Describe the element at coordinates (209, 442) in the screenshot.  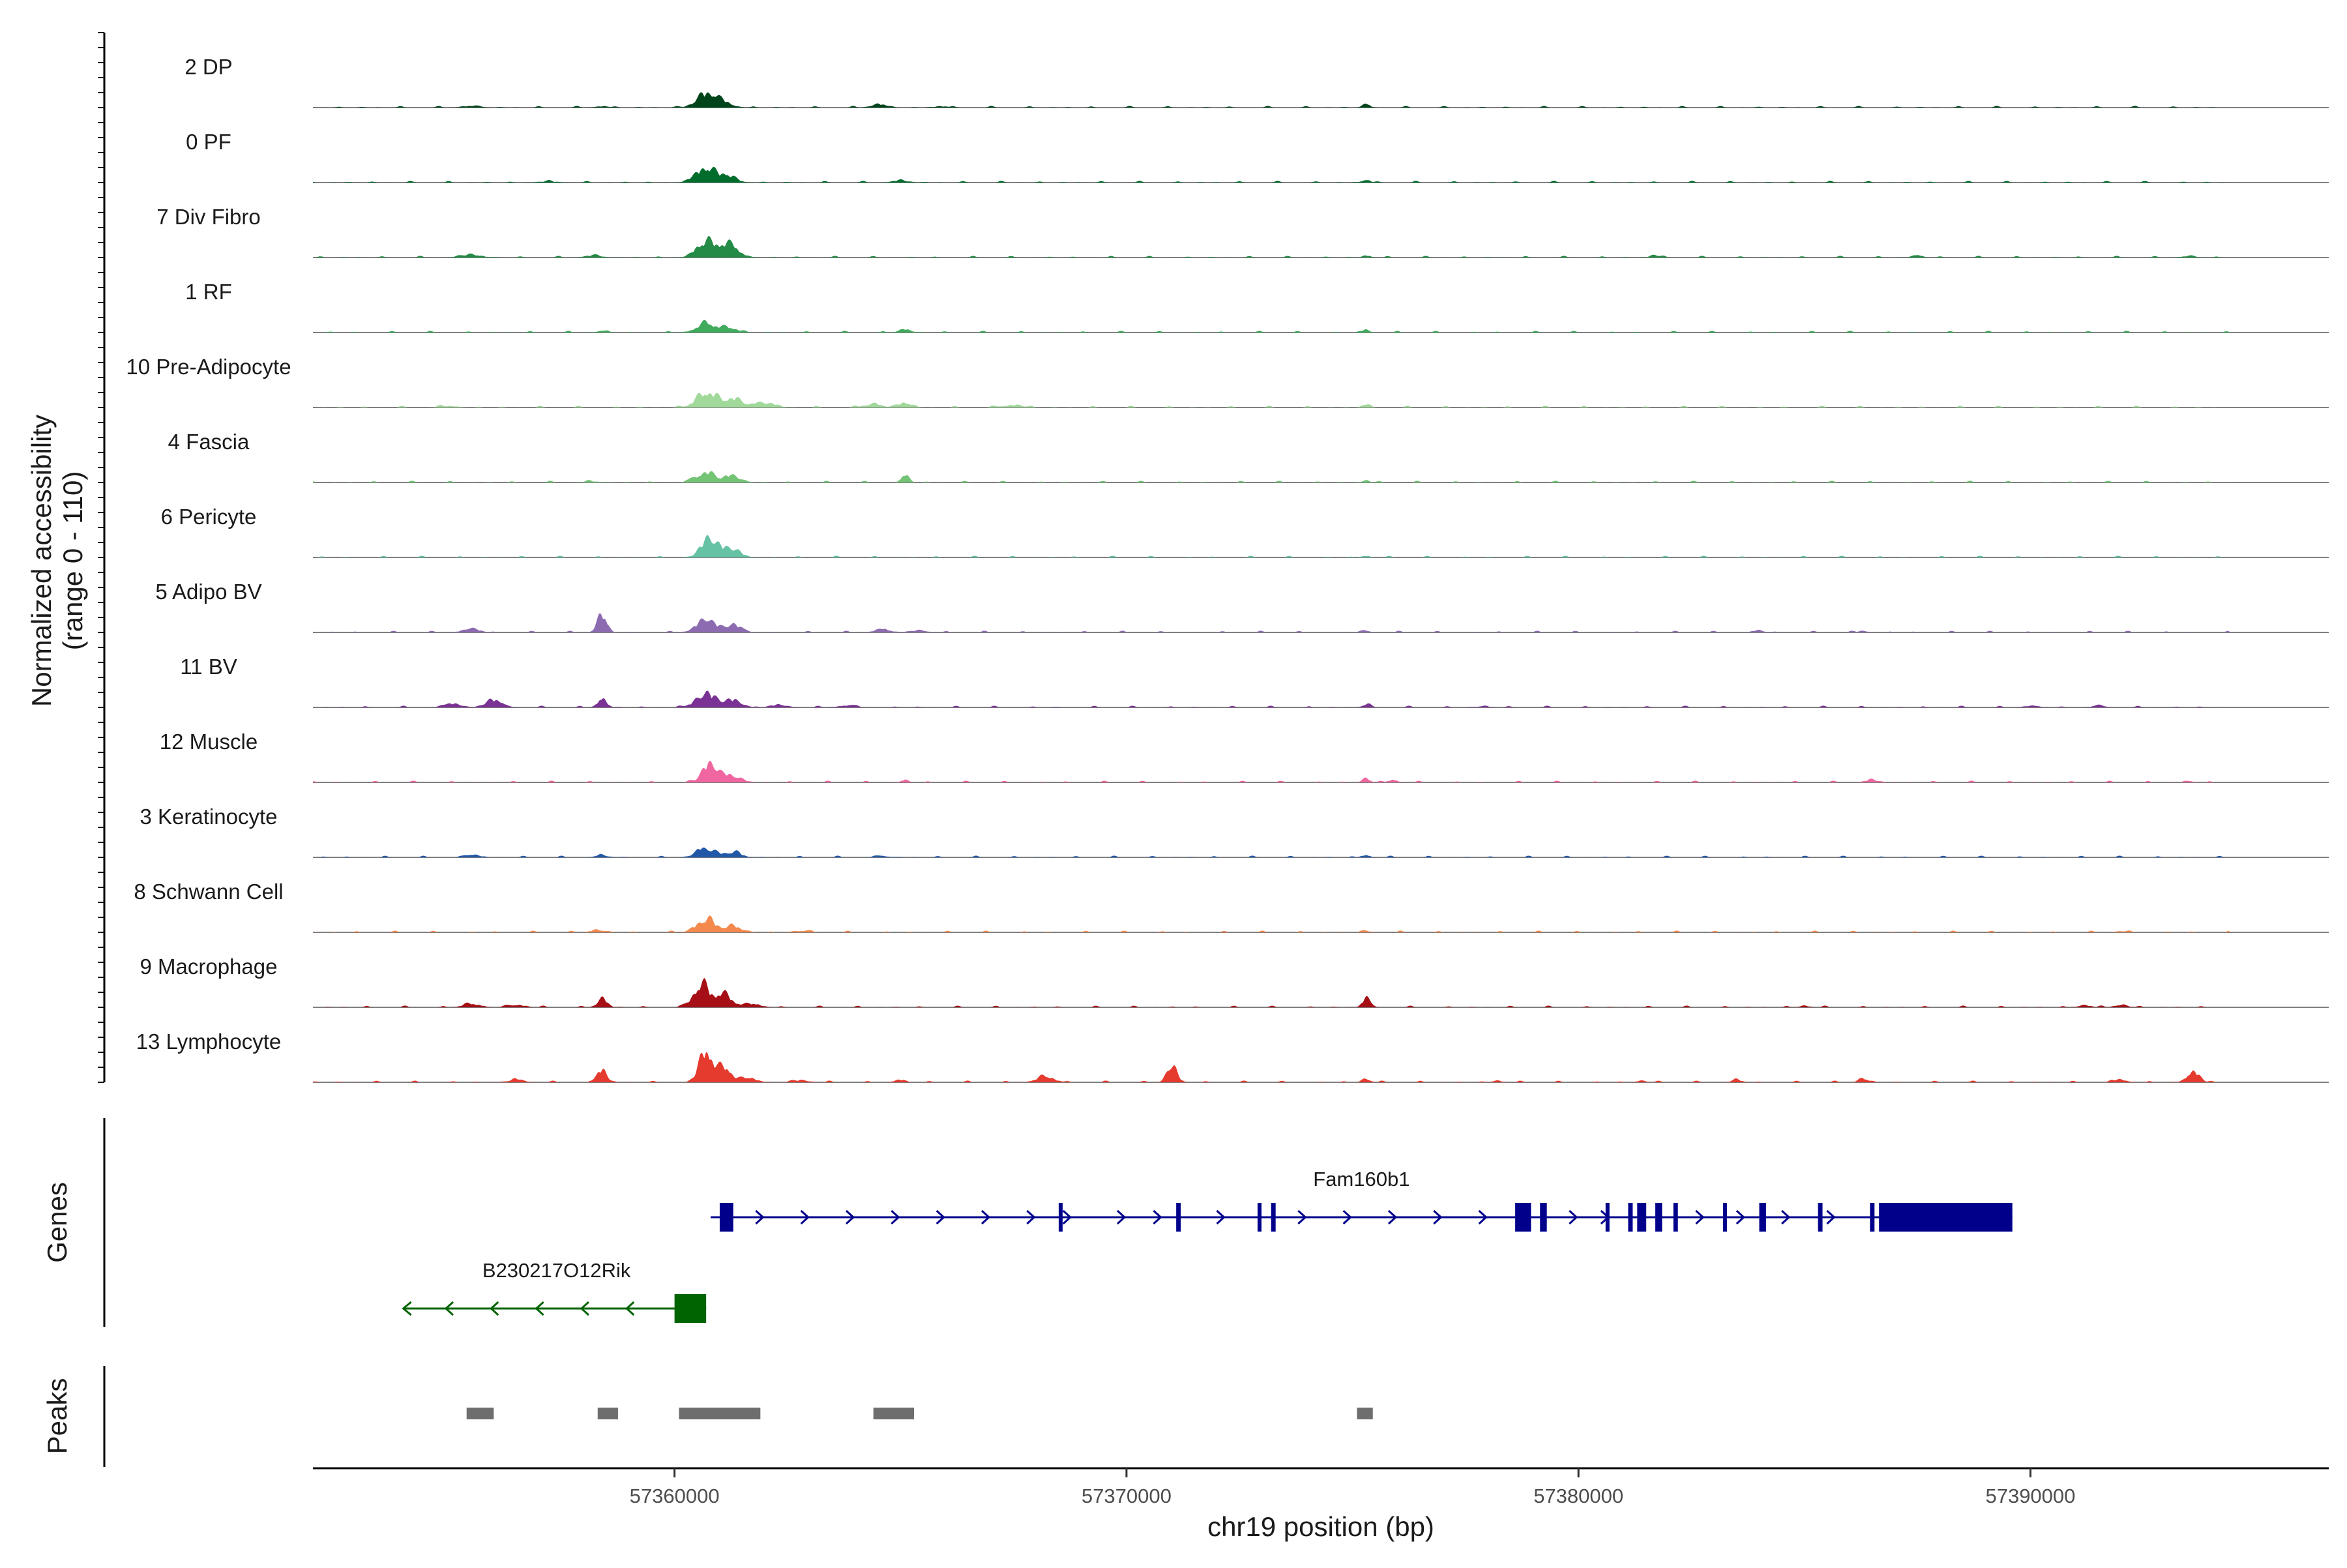
I see `track-label: 4 Fascia` at that location.